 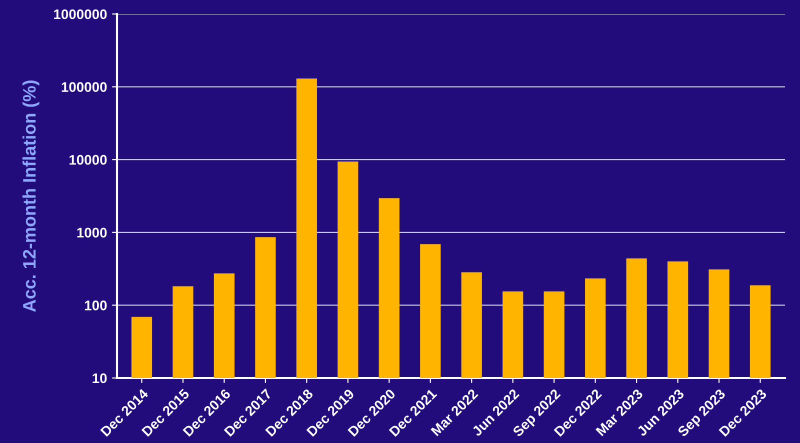 What do you see at coordinates (88, 159) in the screenshot?
I see `y-tick-label: 10000` at bounding box center [88, 159].